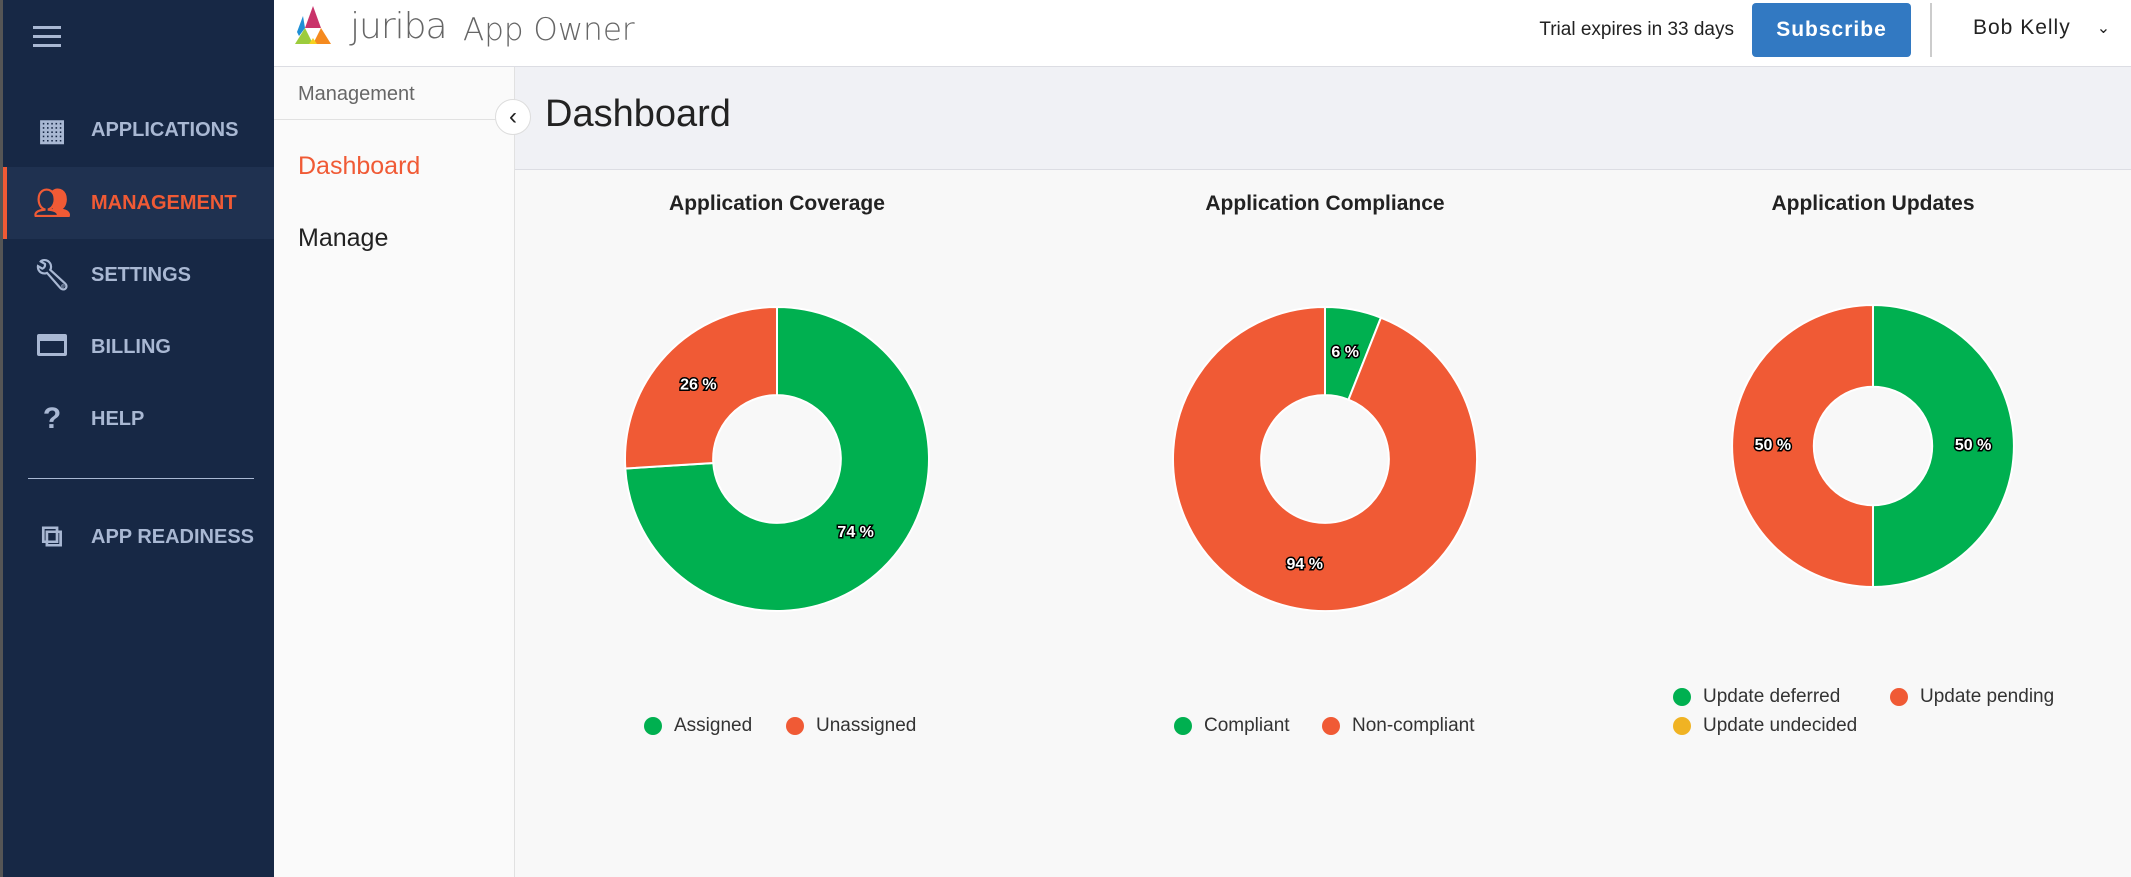  What do you see at coordinates (855, 532) in the screenshot?
I see `data-label: 74 %` at bounding box center [855, 532].